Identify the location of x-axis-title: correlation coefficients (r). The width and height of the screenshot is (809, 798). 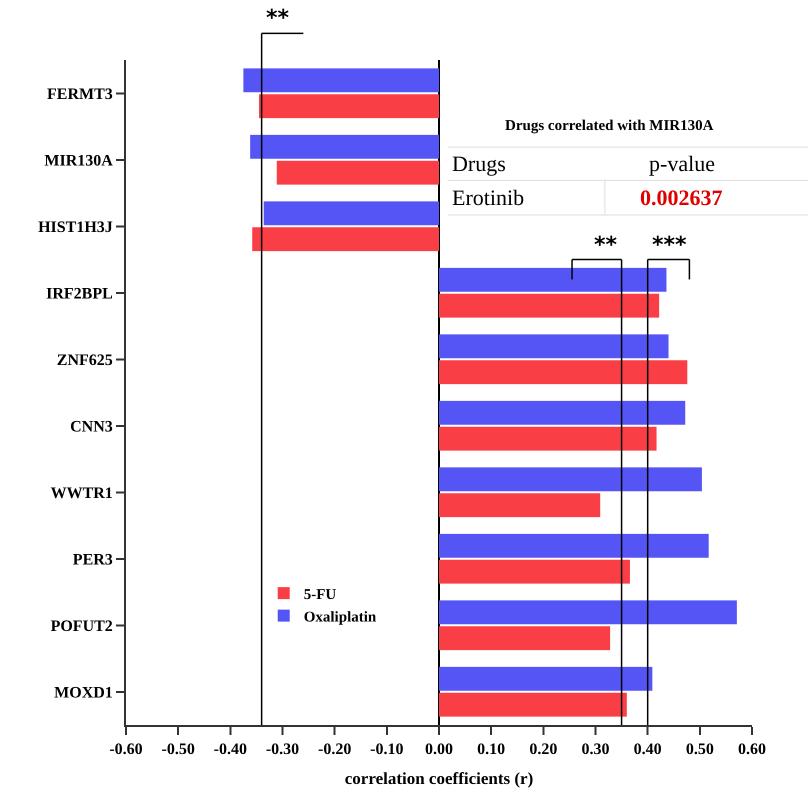
(439, 778).